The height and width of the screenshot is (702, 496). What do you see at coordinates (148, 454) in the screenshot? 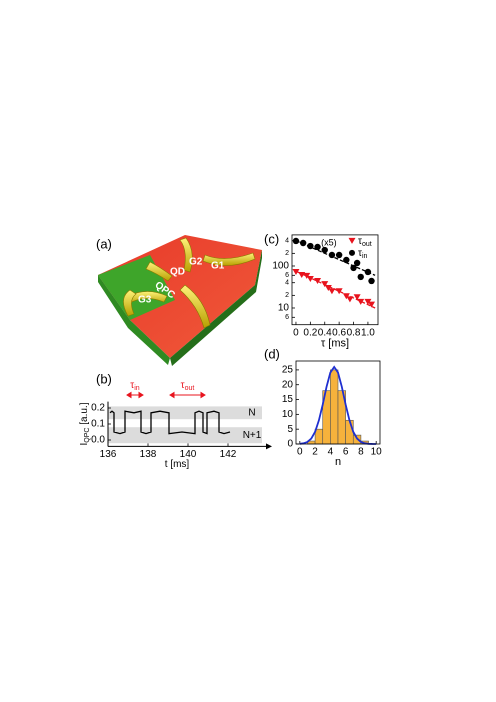
I see `x-tick-label: 138` at bounding box center [148, 454].